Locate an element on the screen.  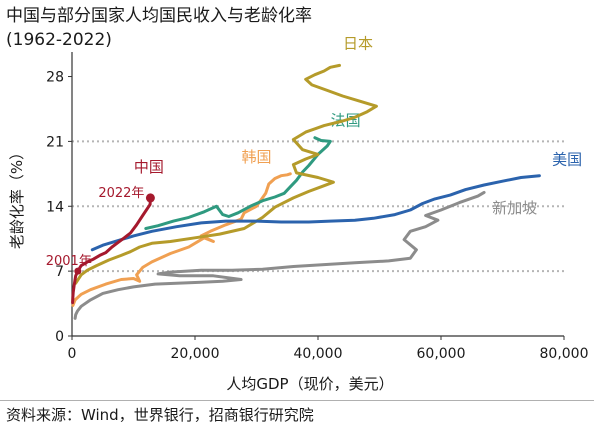
y-tick-label-14: 14 is located at coordinates (55, 207).